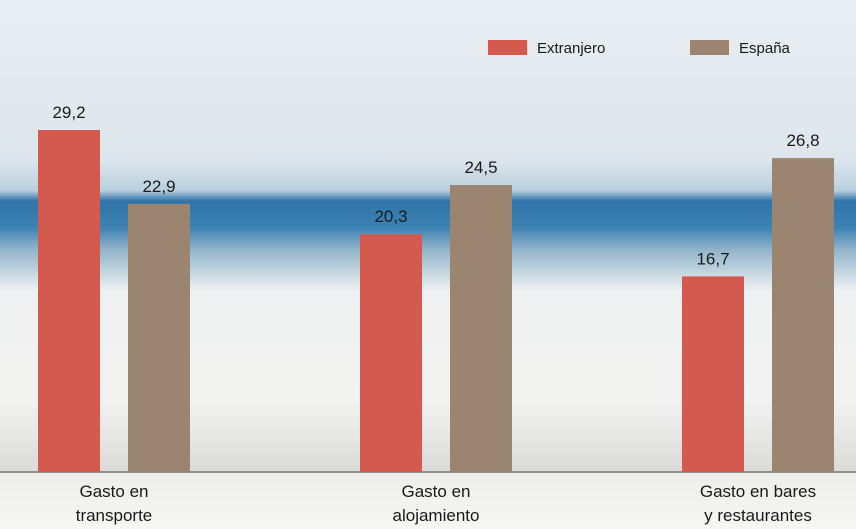 Image resolution: width=856 pixels, height=529 pixels. What do you see at coordinates (765, 48) in the screenshot?
I see `legend-label: España` at bounding box center [765, 48].